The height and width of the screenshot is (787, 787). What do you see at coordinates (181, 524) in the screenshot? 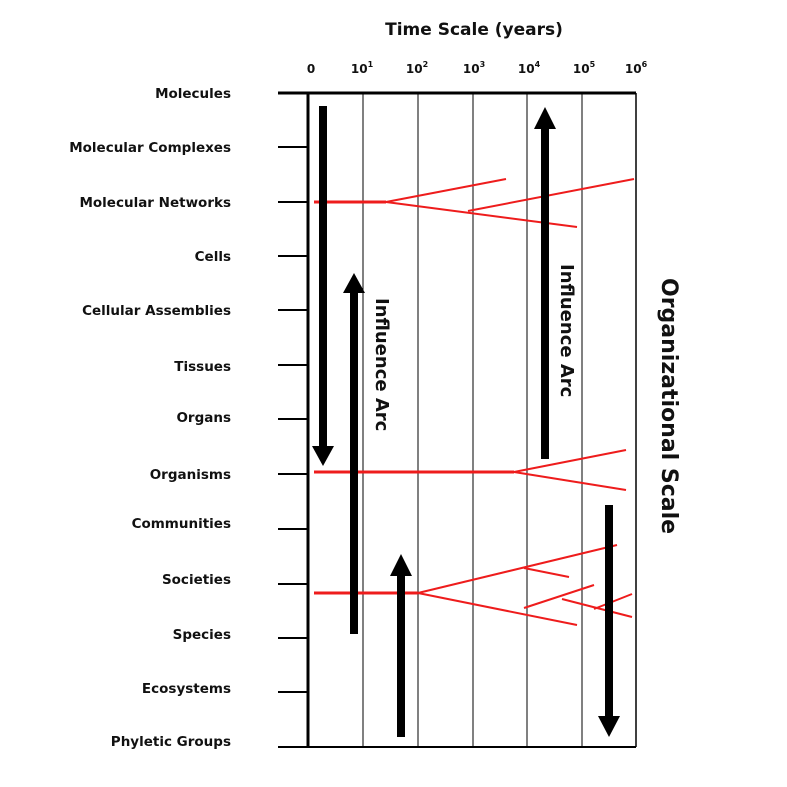
I see `level-label-communities: Communities` at bounding box center [181, 524].